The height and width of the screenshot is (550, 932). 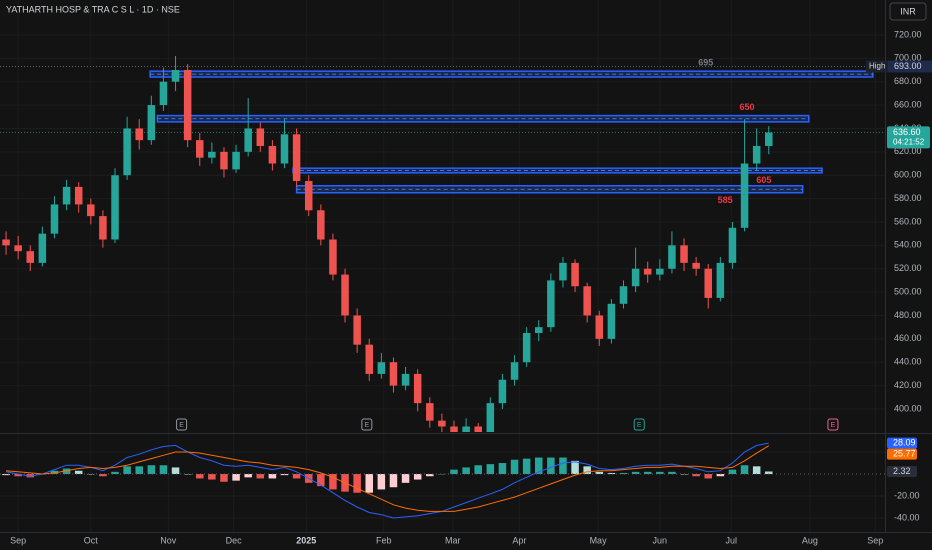 I want to click on y-tick-label: 440.00, so click(x=908, y=362).